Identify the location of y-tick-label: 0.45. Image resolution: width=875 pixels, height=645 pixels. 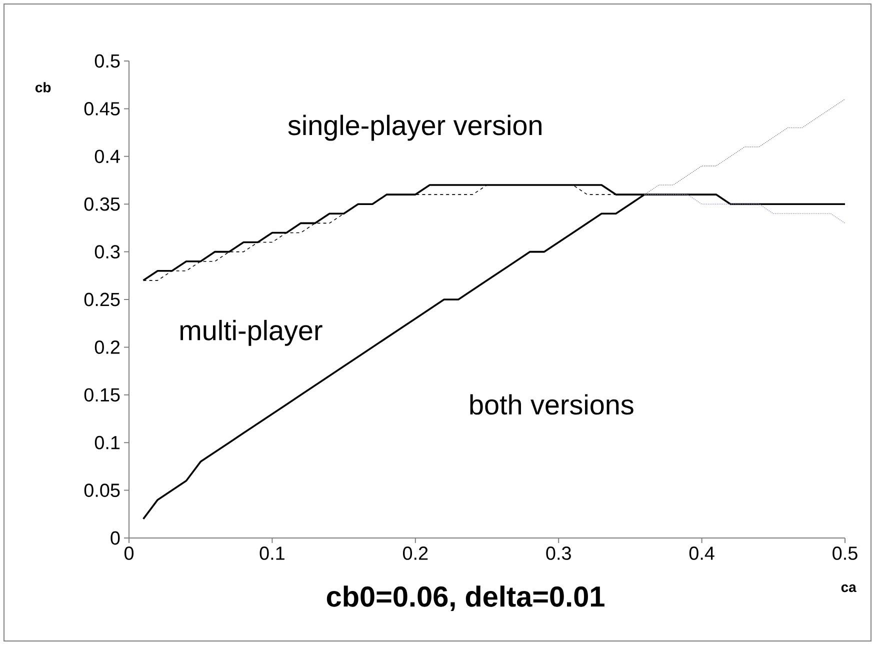
(102, 109).